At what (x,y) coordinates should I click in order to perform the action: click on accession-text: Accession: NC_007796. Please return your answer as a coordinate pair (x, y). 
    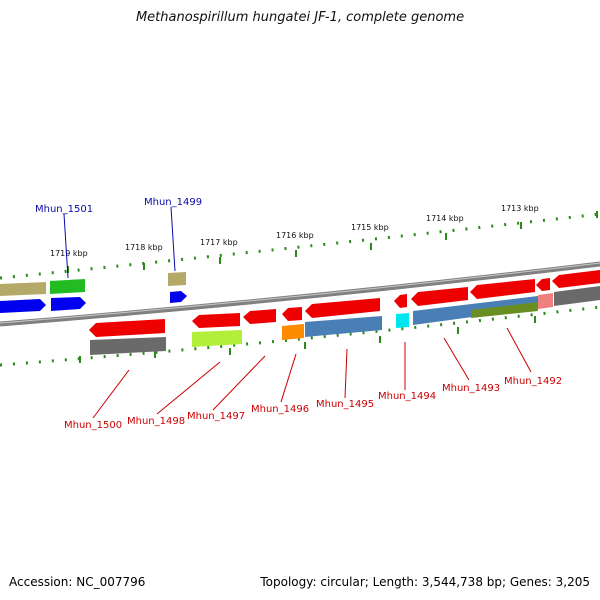
    Looking at the image, I should click on (77, 582).